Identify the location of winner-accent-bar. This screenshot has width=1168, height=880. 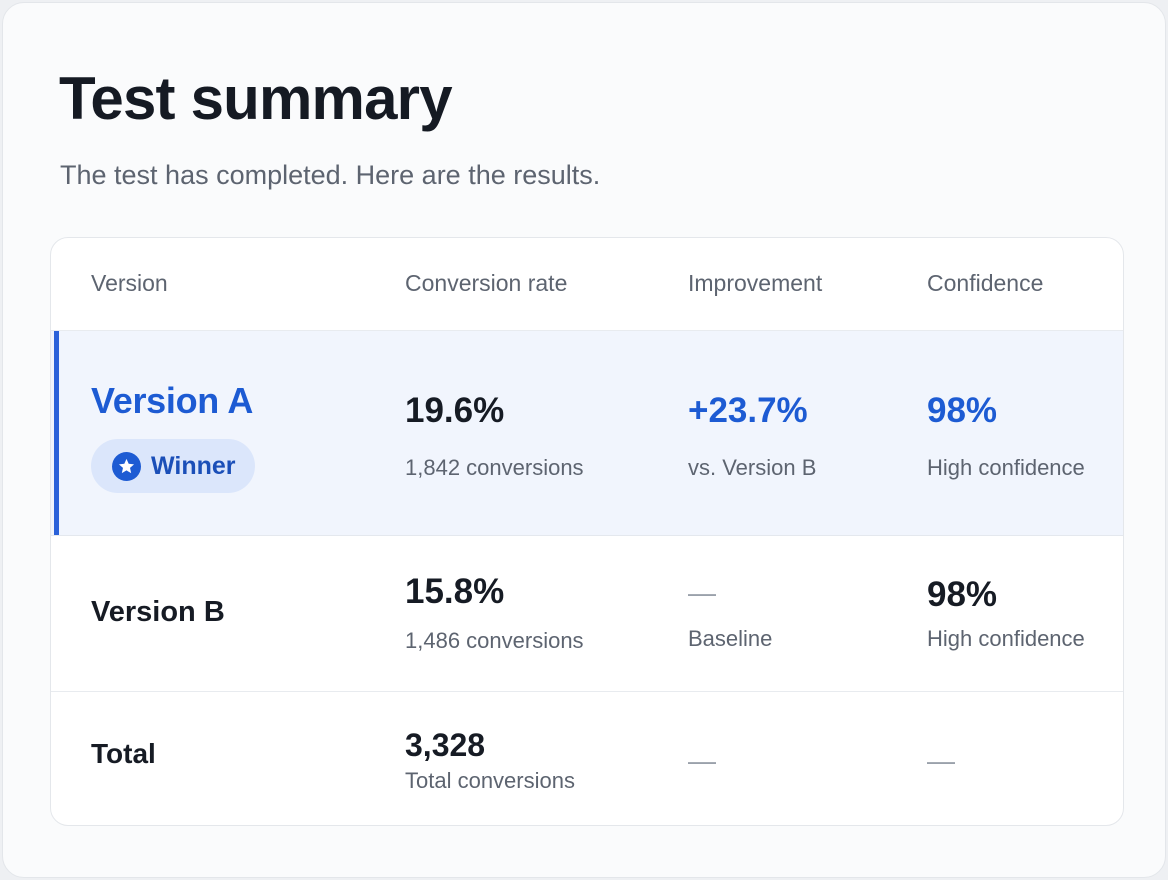
(56, 433).